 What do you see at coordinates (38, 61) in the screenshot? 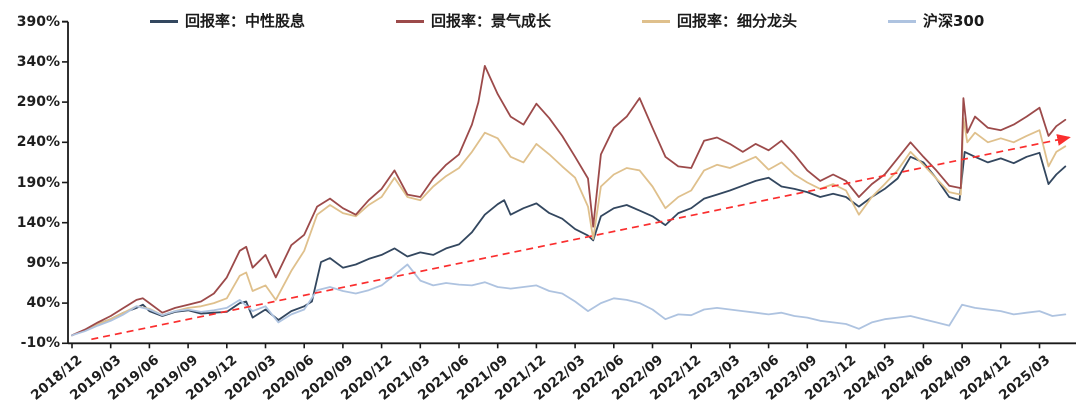
I see `y-axis-label: 340%` at bounding box center [38, 61].